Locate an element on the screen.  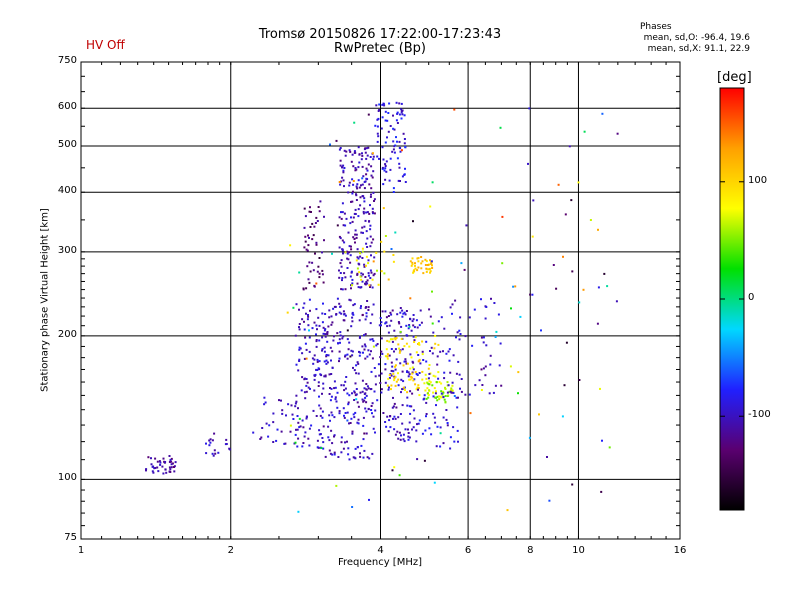
hv-status: HV Off is located at coordinates (105, 45).